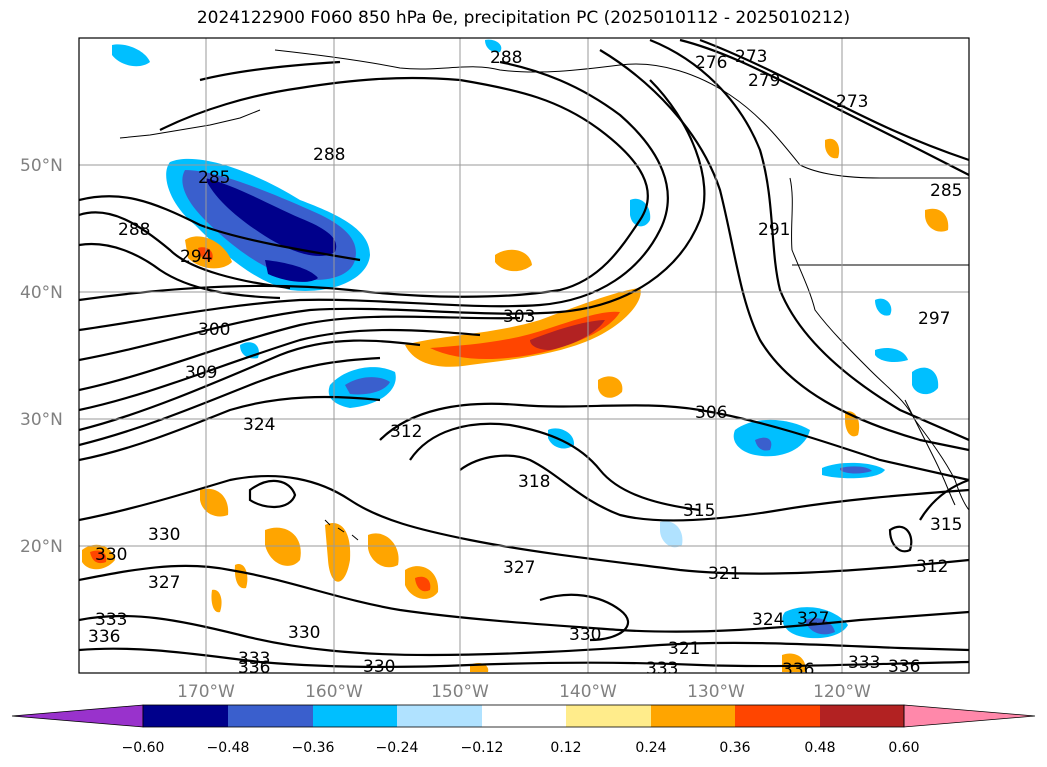 The image size is (1047, 767). Describe the element at coordinates (77, 716) in the screenshot. I see `colorbar-under-arrow` at that location.